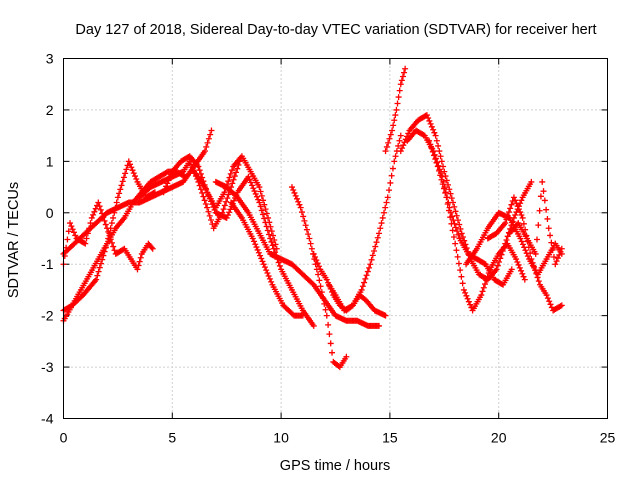 This screenshot has height=480, width=640. What do you see at coordinates (47, 316) in the screenshot?
I see `y-tick-label: -2` at bounding box center [47, 316].